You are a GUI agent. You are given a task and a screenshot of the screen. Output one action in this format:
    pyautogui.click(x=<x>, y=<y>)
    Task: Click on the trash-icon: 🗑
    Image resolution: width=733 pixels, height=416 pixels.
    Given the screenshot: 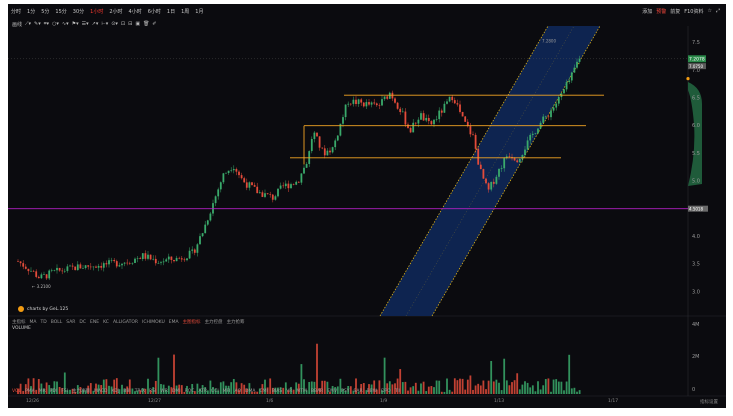 What is the action you would take?
    pyautogui.click(x=146, y=24)
    